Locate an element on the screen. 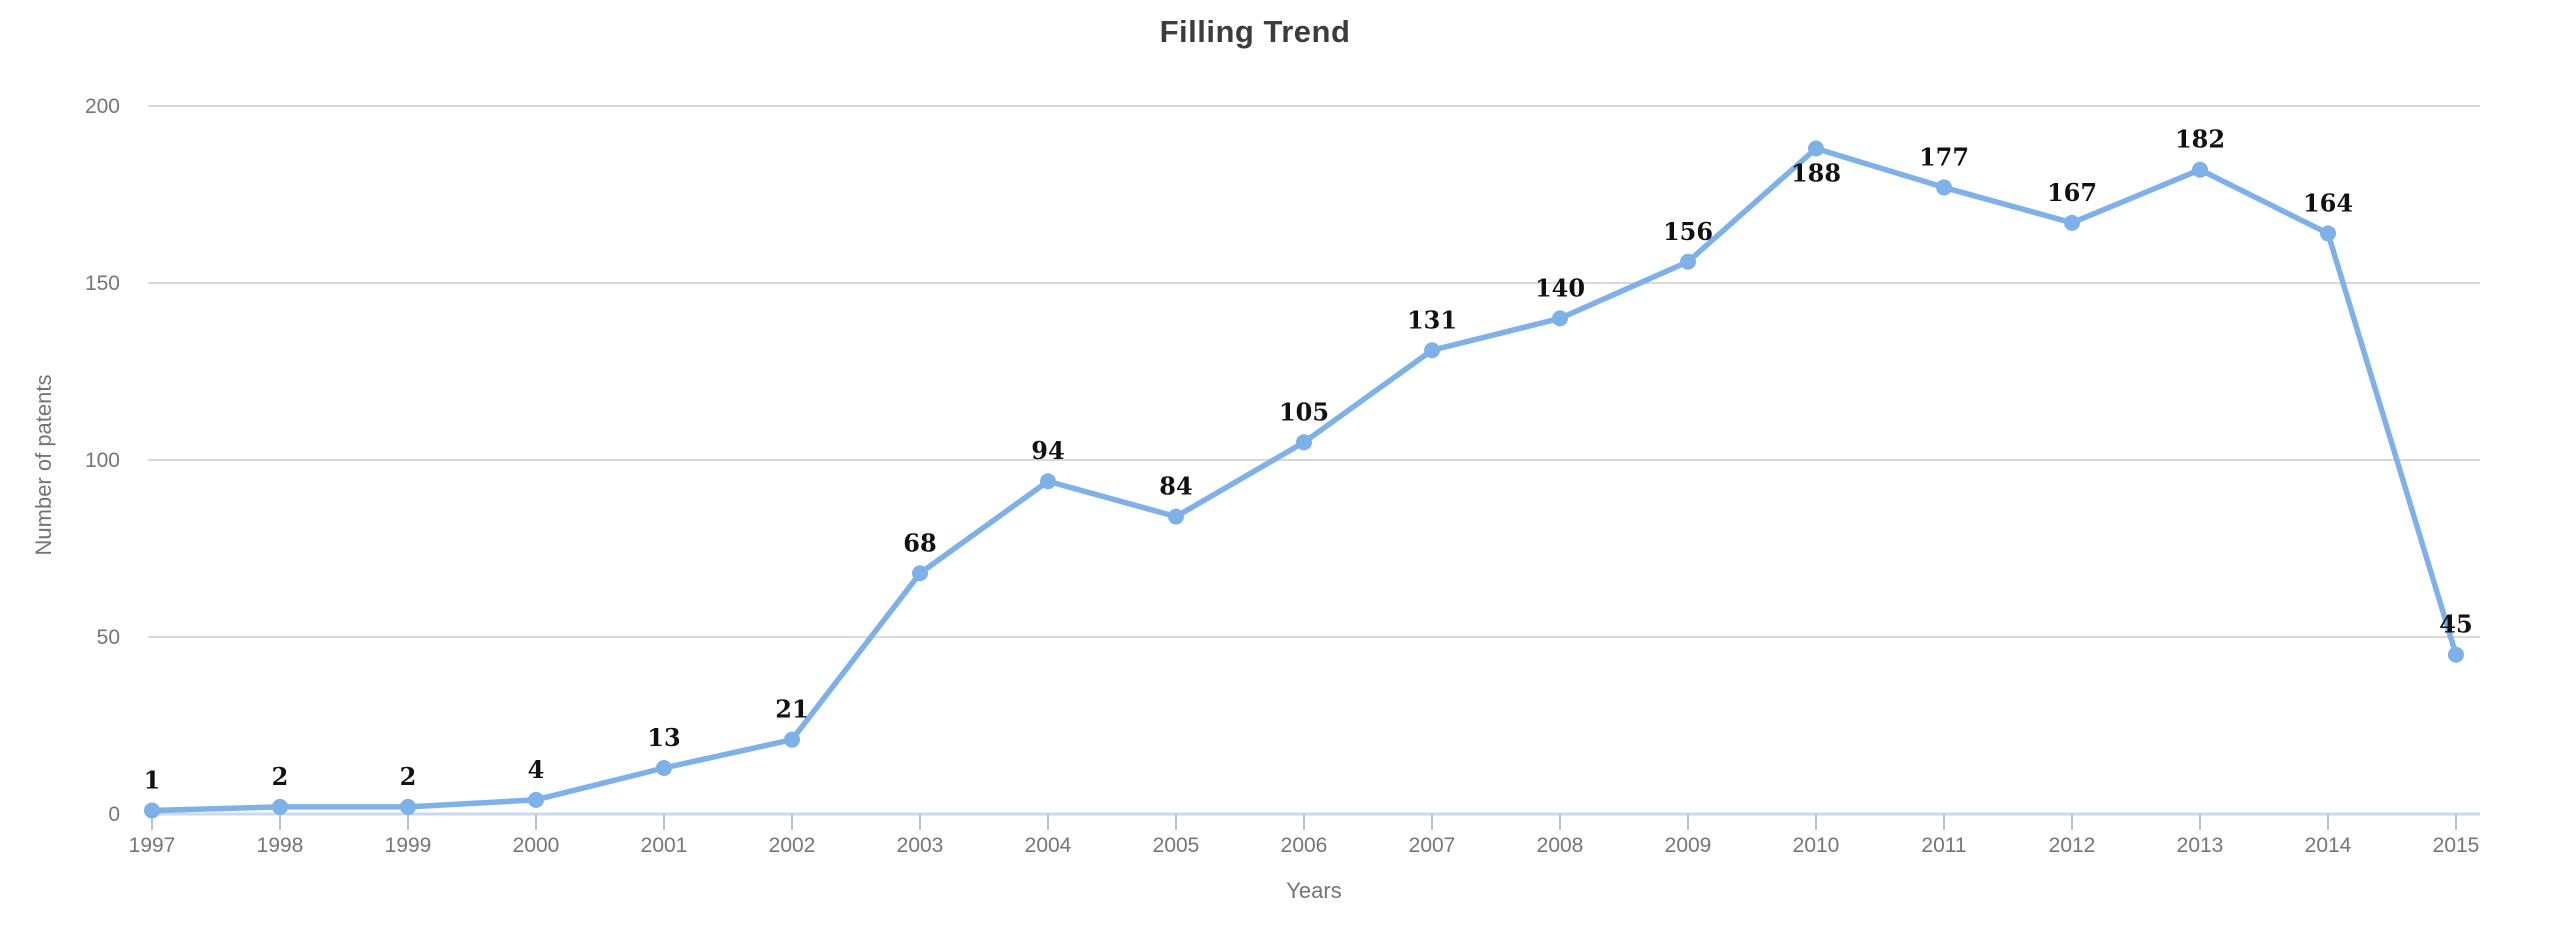 This screenshot has height=940, width=2562. y-tick-label: 0 is located at coordinates (114, 814).